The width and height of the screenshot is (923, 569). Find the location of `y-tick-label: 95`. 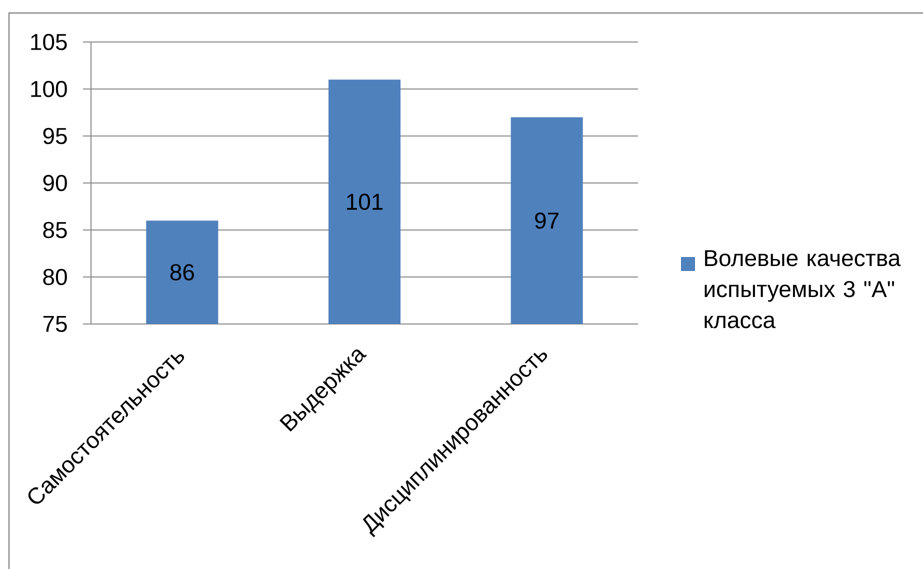

y-tick-label: 95 is located at coordinates (55, 136).